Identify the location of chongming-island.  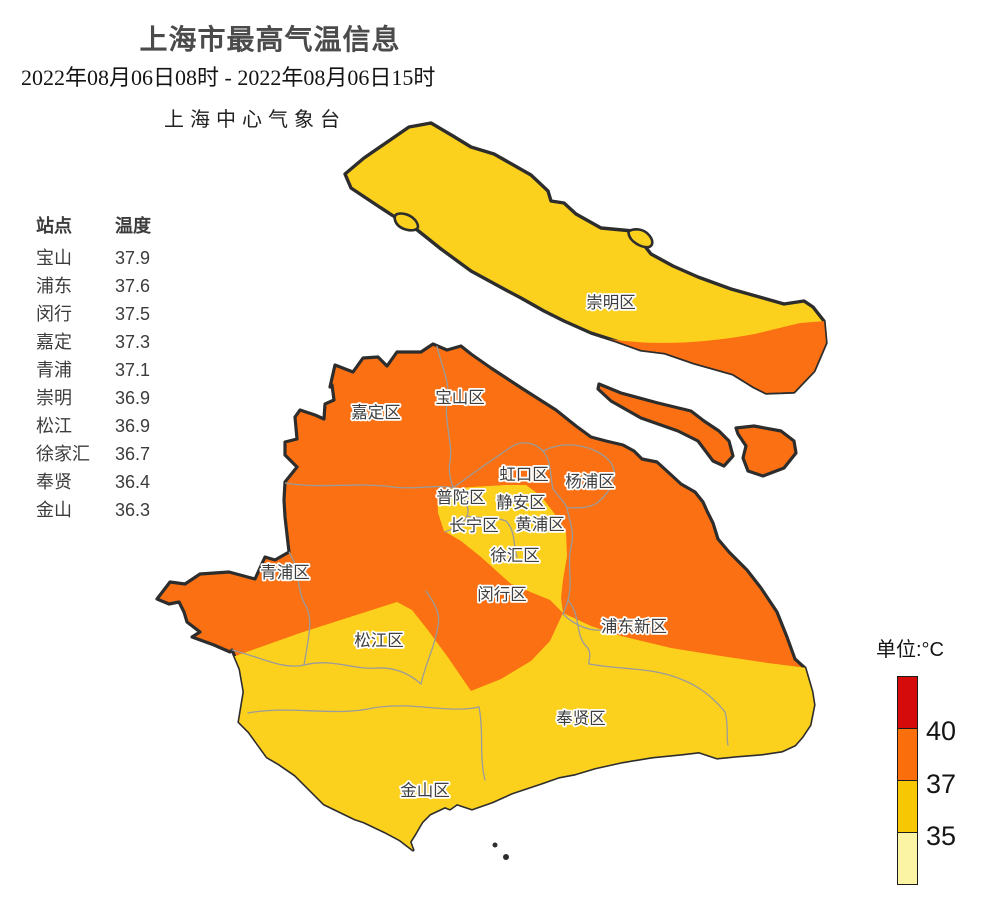
(585, 258).